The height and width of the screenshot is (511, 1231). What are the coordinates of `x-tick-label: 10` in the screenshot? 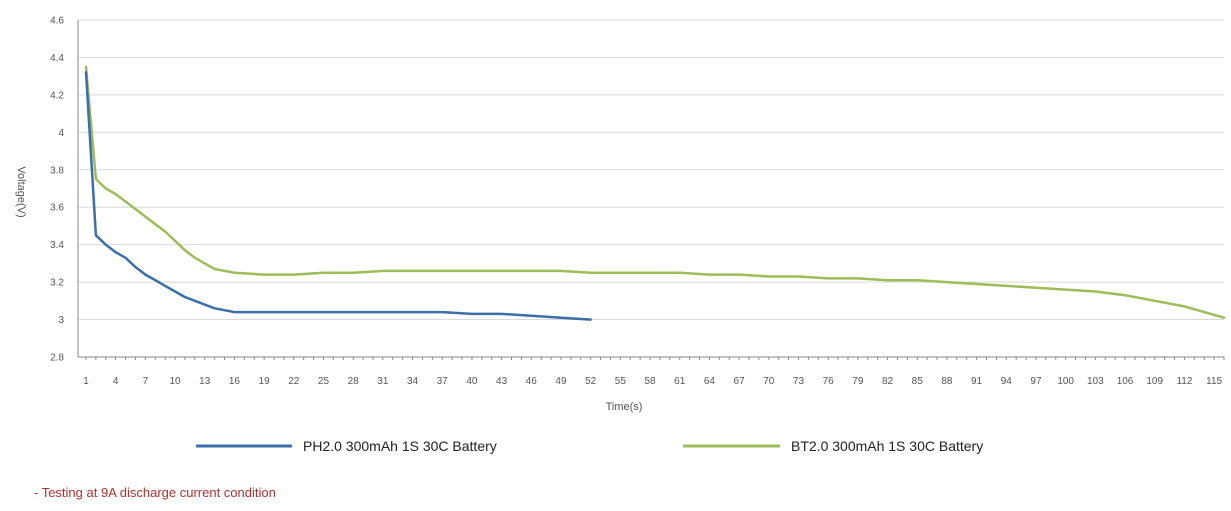 It's located at (175, 381).